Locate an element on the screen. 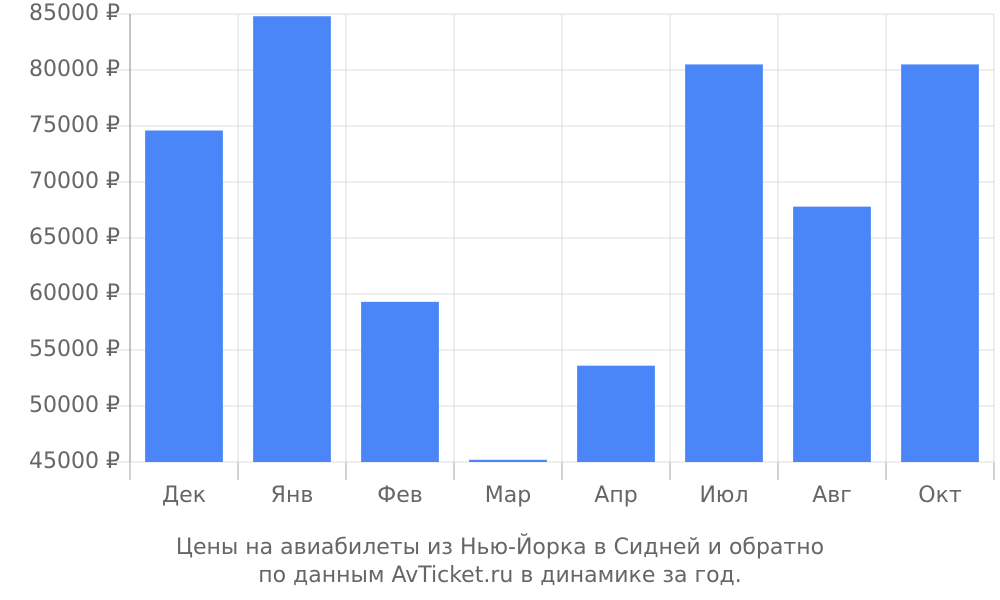 This screenshot has width=1000, height=600. x-tick-label: Мар is located at coordinates (508, 495).